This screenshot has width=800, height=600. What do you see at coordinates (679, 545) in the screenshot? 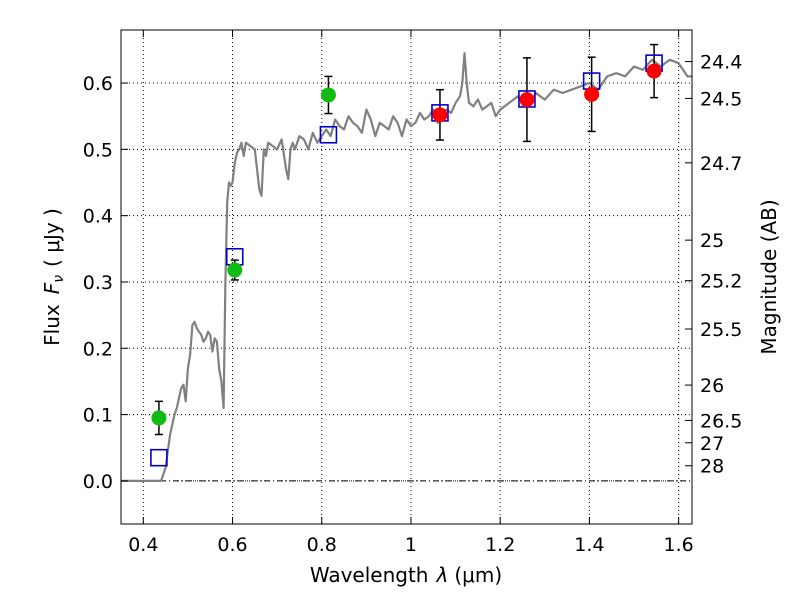
I see `x-tick-label: 1.6` at bounding box center [679, 545].